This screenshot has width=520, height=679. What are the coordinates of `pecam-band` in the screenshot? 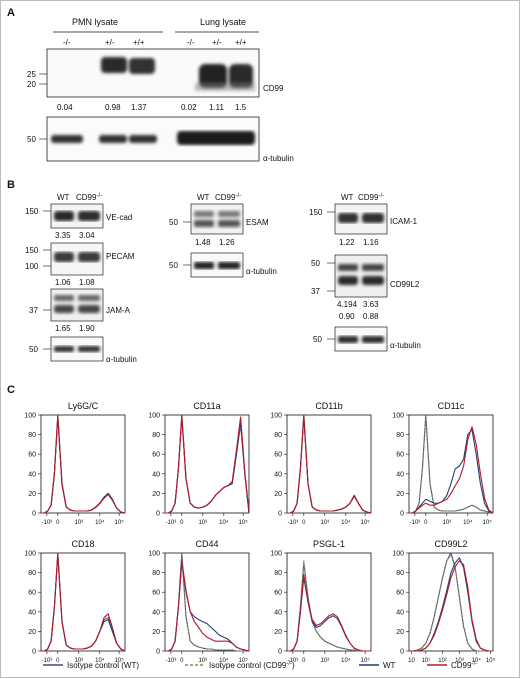 It's located at (64, 257).